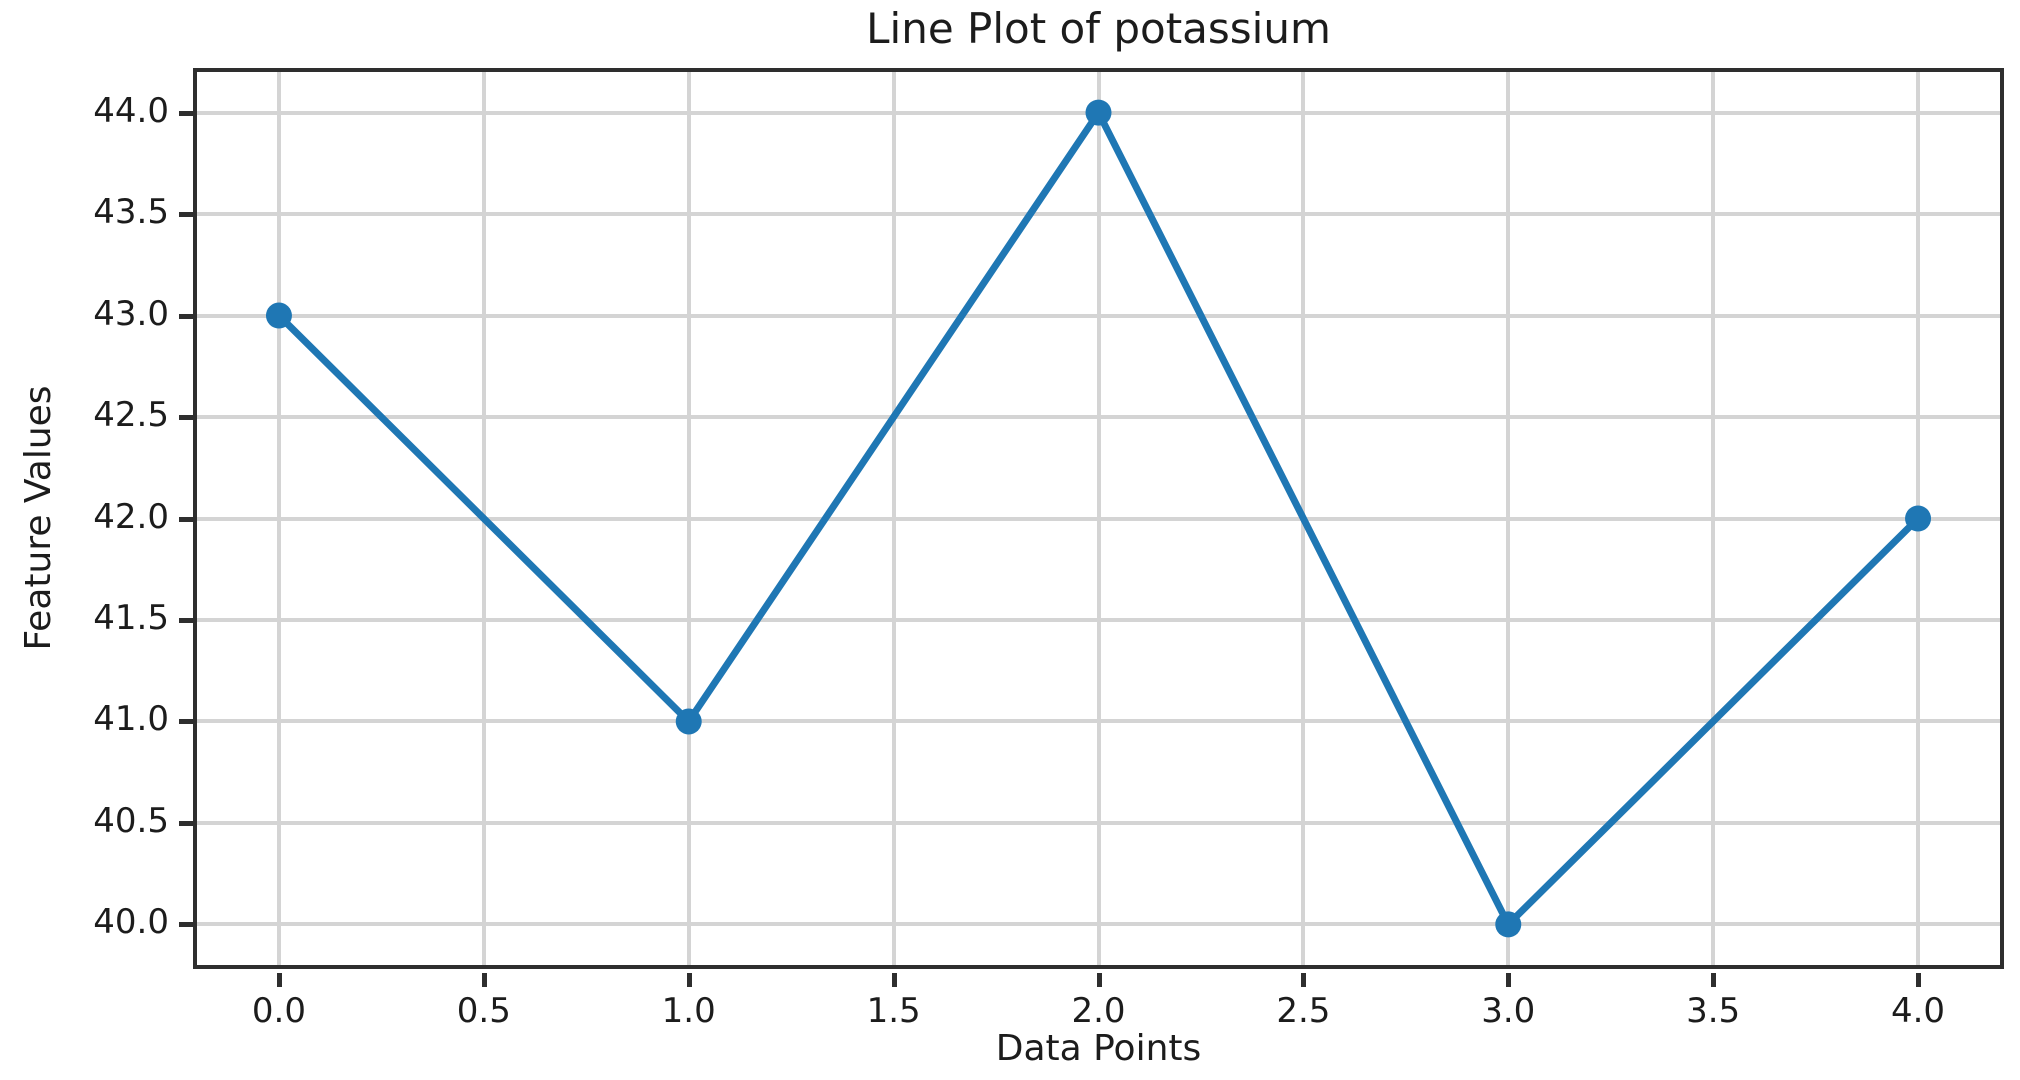 The height and width of the screenshot is (1080, 2020). Describe the element at coordinates (1303, 1011) in the screenshot. I see `x-tick-label: 2.5` at that location.